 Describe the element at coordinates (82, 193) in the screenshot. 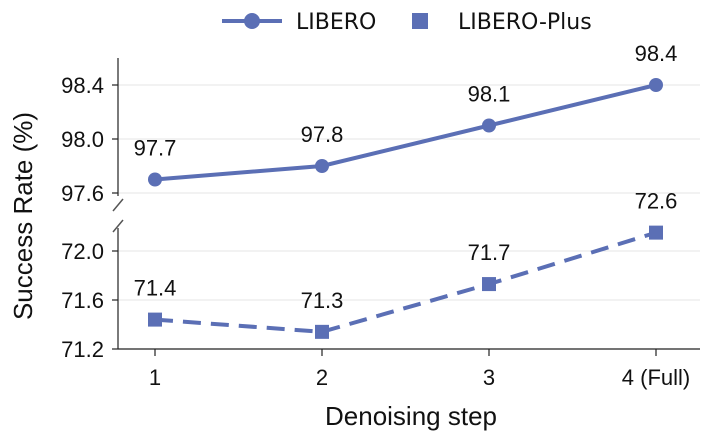

I see `upper-y-tick-label: 97.6` at that location.